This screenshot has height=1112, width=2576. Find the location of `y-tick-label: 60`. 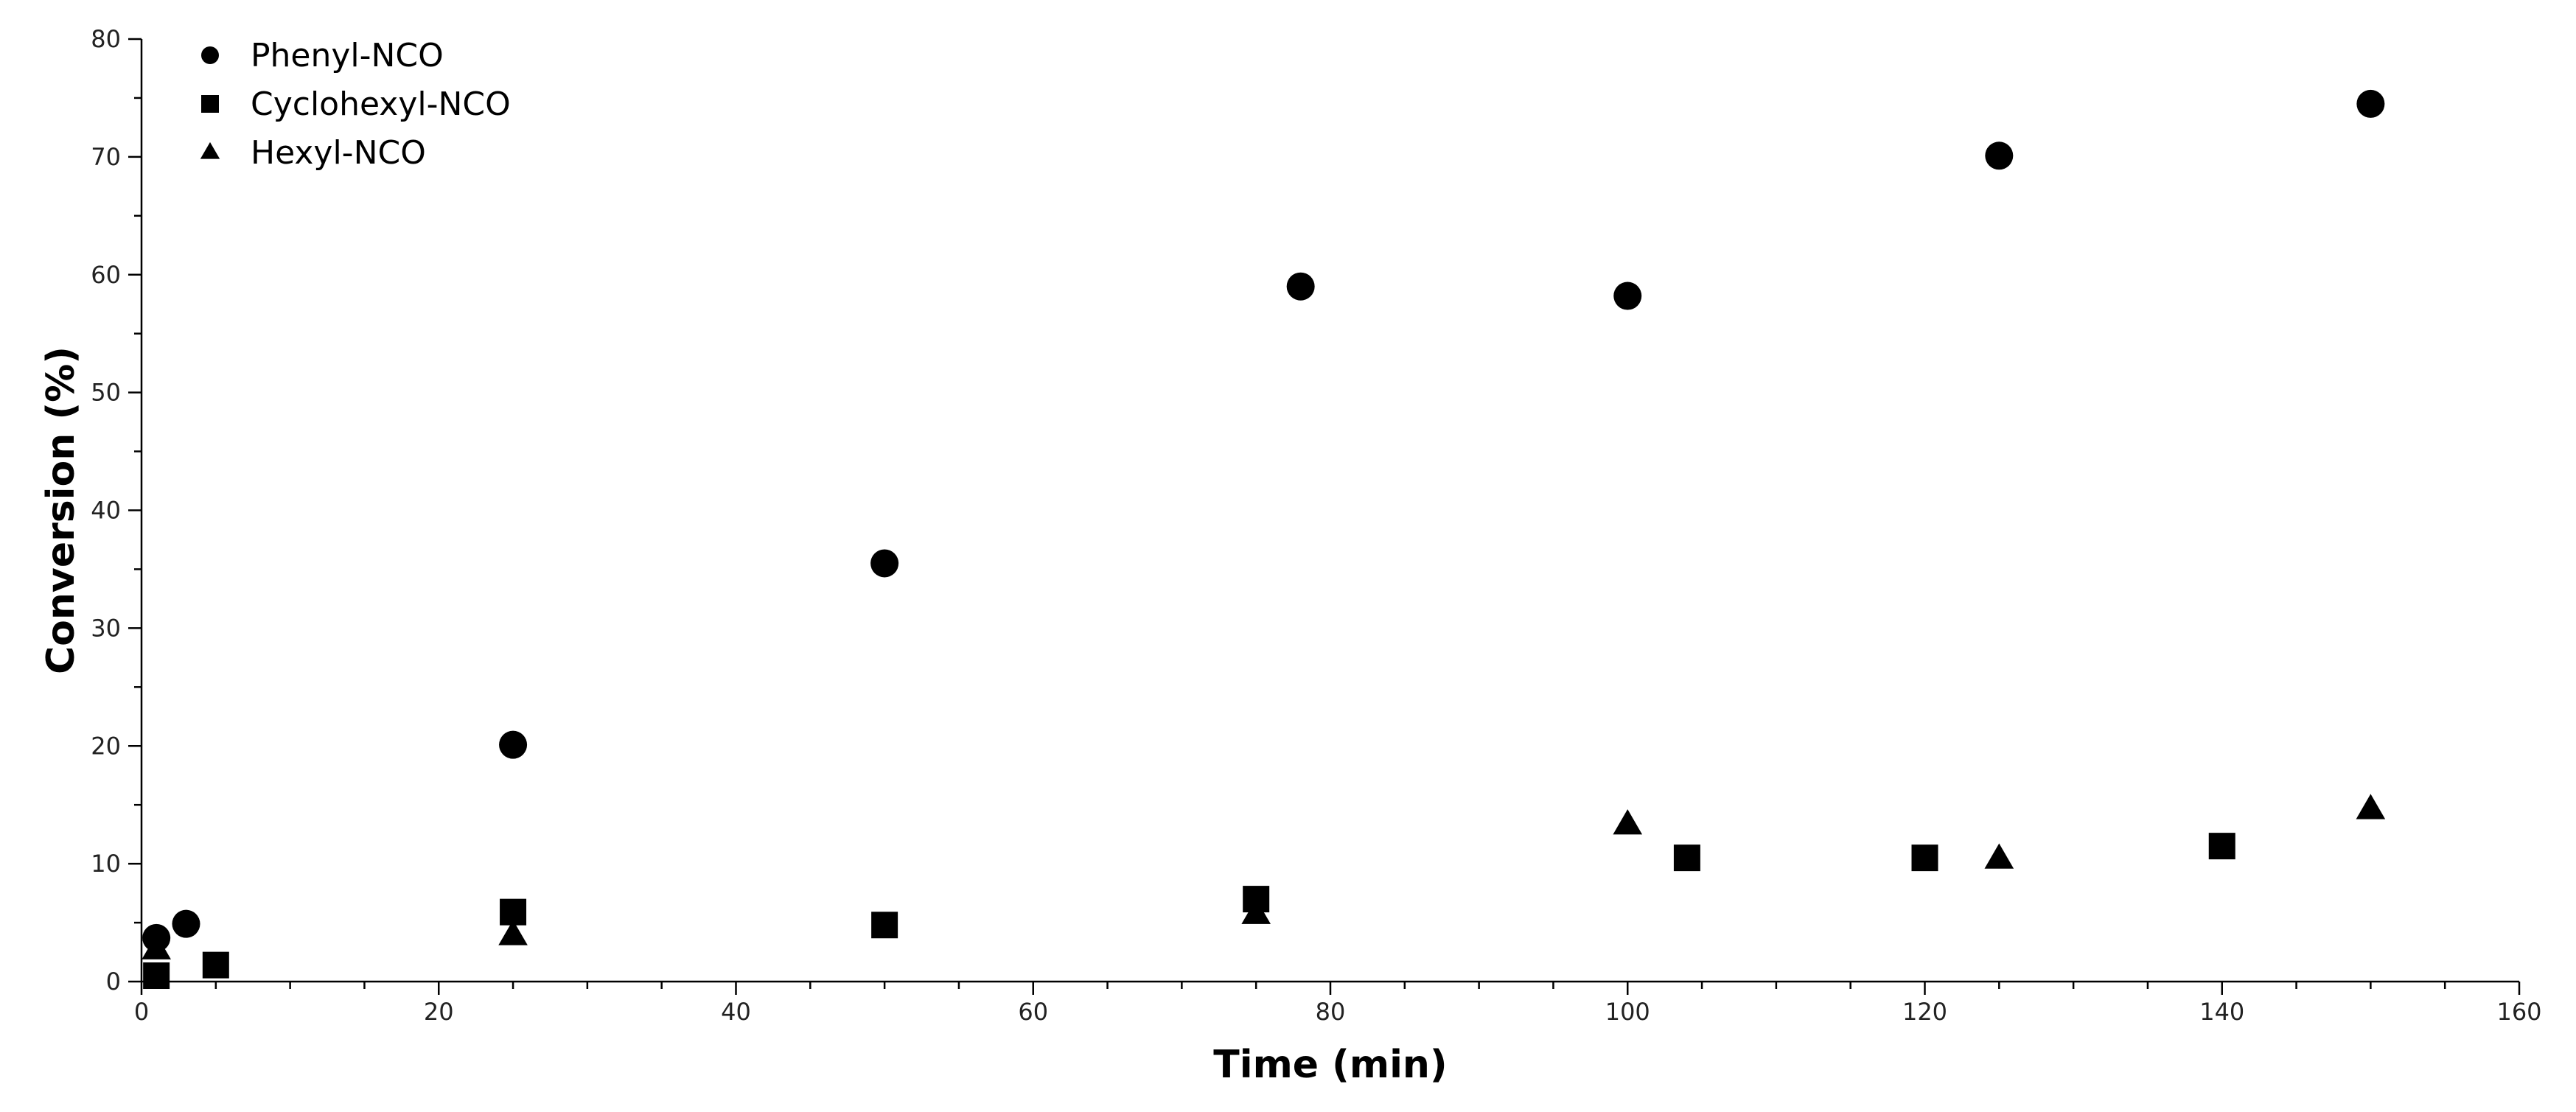

y-tick-label: 60 is located at coordinates (106, 275).